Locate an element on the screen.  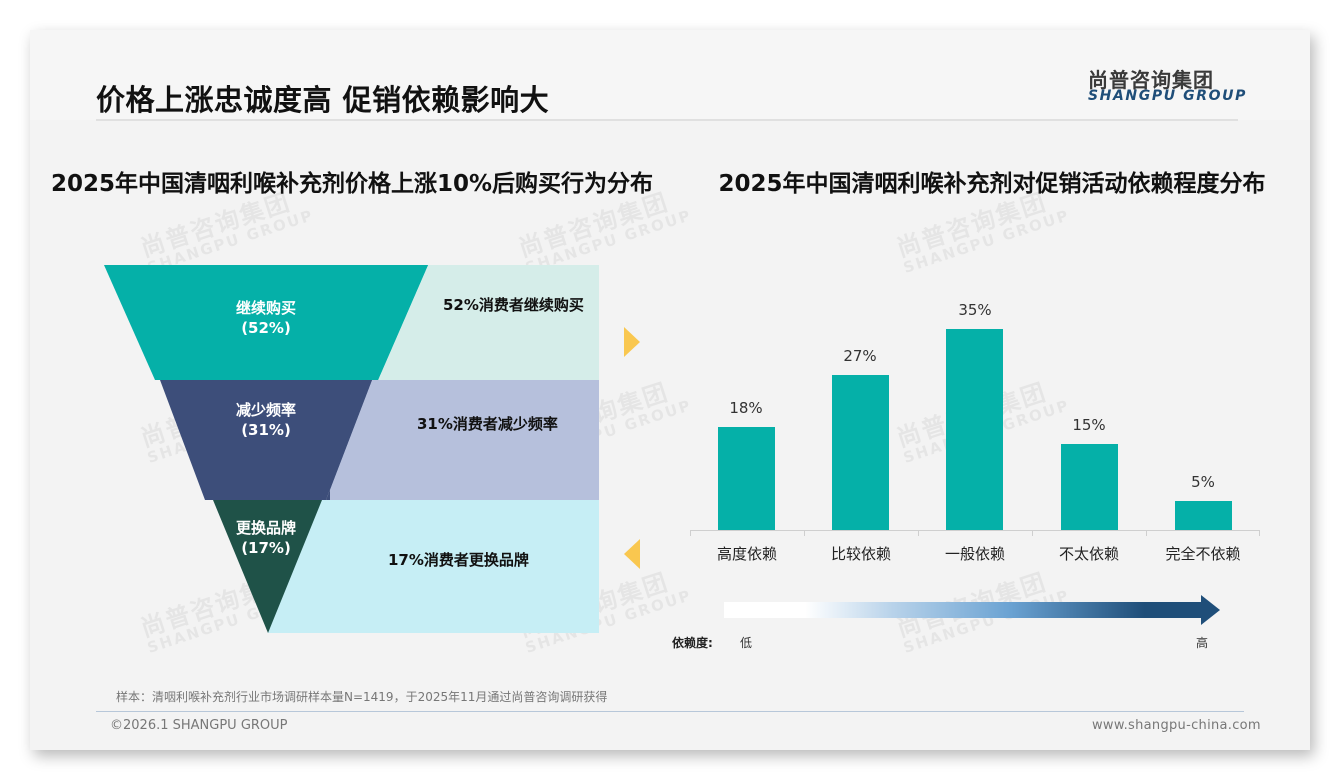
gradient-arrow-head-icon is located at coordinates (1210, 610).